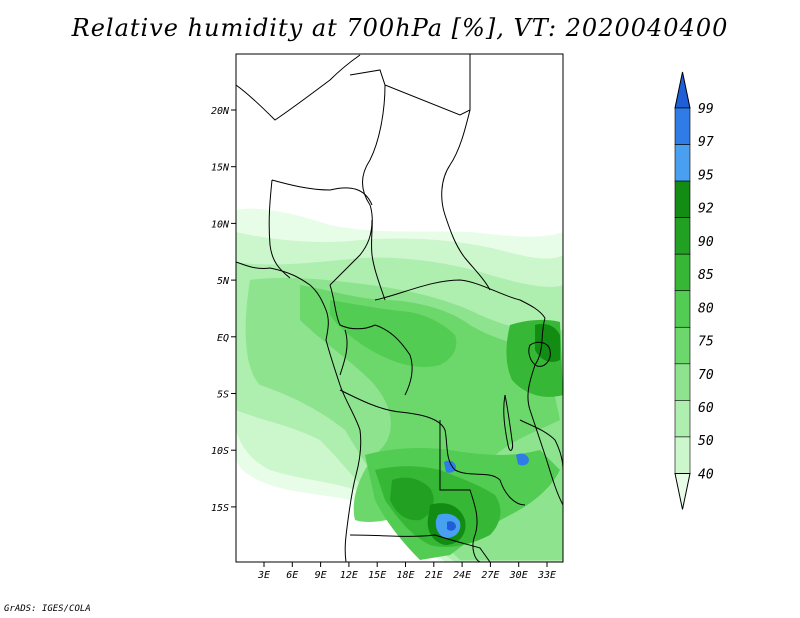 This screenshot has height=618, width=800. Describe the element at coordinates (694, 290) in the screenshot. I see `colorbar: 99 97 95 92 90 85 80 75 70 60 50 40` at that location.